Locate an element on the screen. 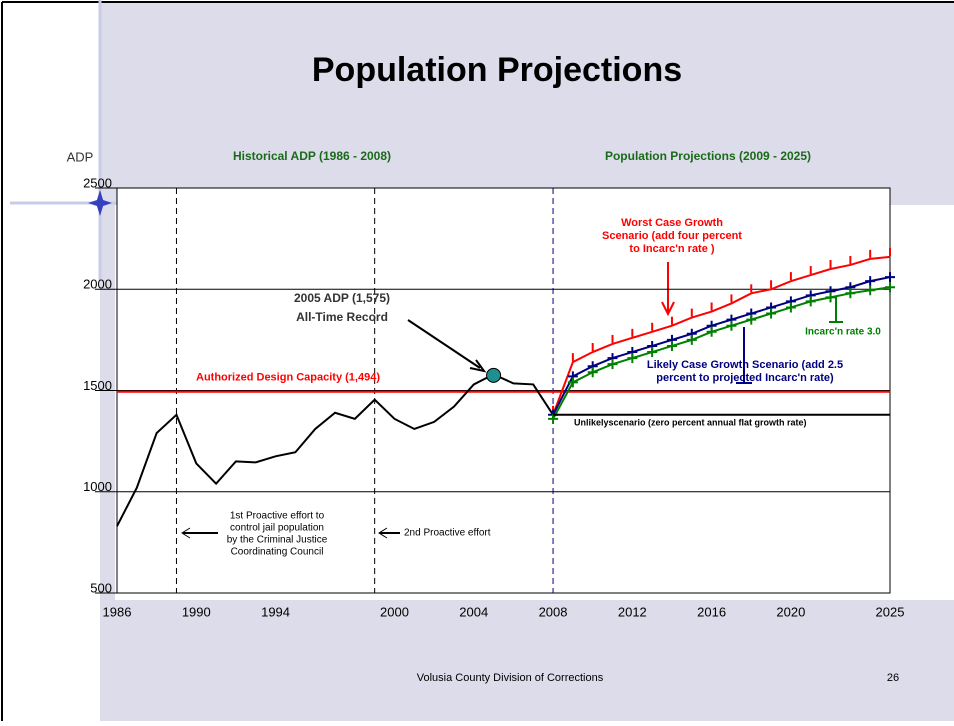 Image resolution: width=954 pixels, height=726 pixels. annotation: Likely Case Growth Scenario (add 2.5 is located at coordinates (745, 365).